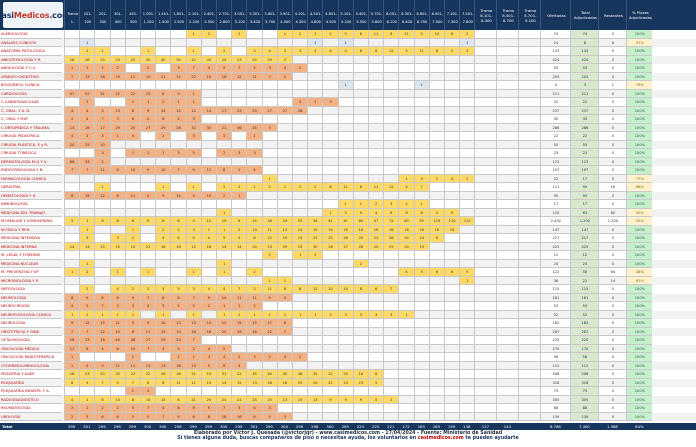 The height and width of the screenshot is (447, 696). Describe the element at coordinates (208, 59) in the screenshot. I see `tramo-cell: 43` at that location.